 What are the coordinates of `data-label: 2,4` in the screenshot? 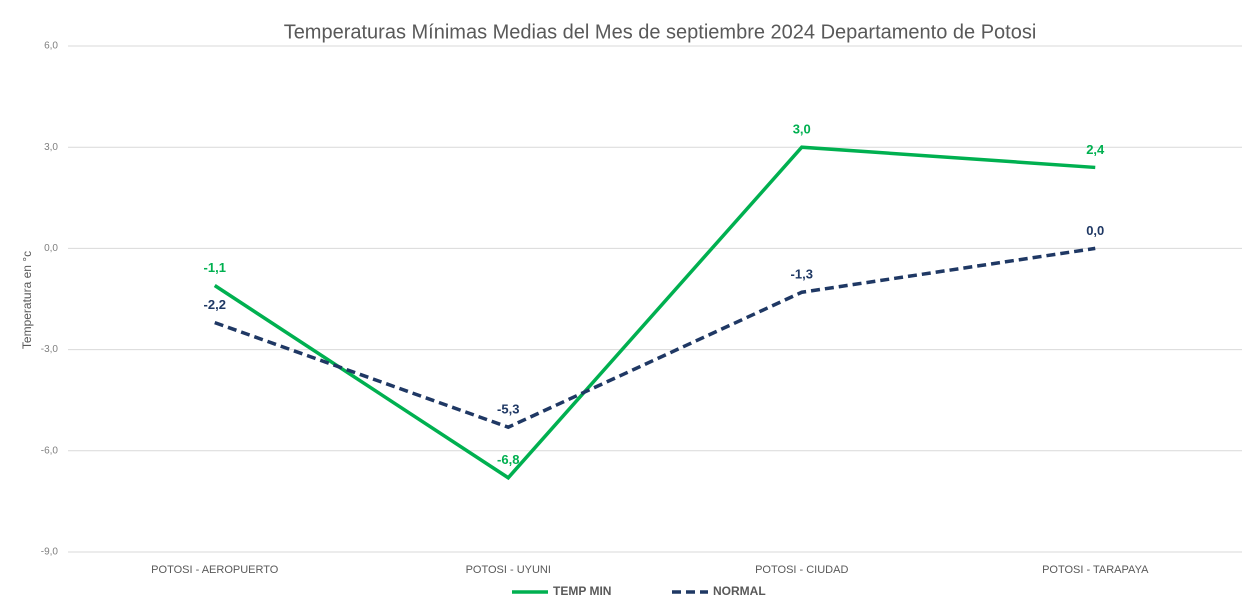 It's located at (1095, 149).